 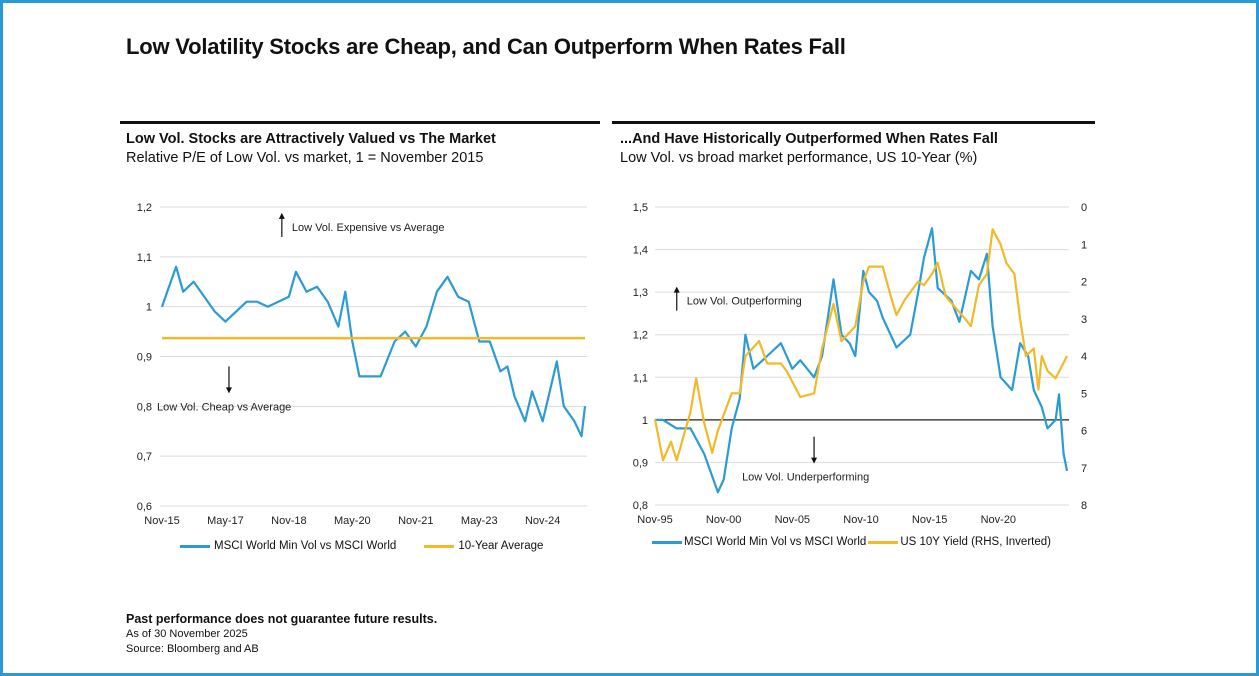 What do you see at coordinates (1084, 208) in the screenshot?
I see `y2-tick-label: 0` at bounding box center [1084, 208].